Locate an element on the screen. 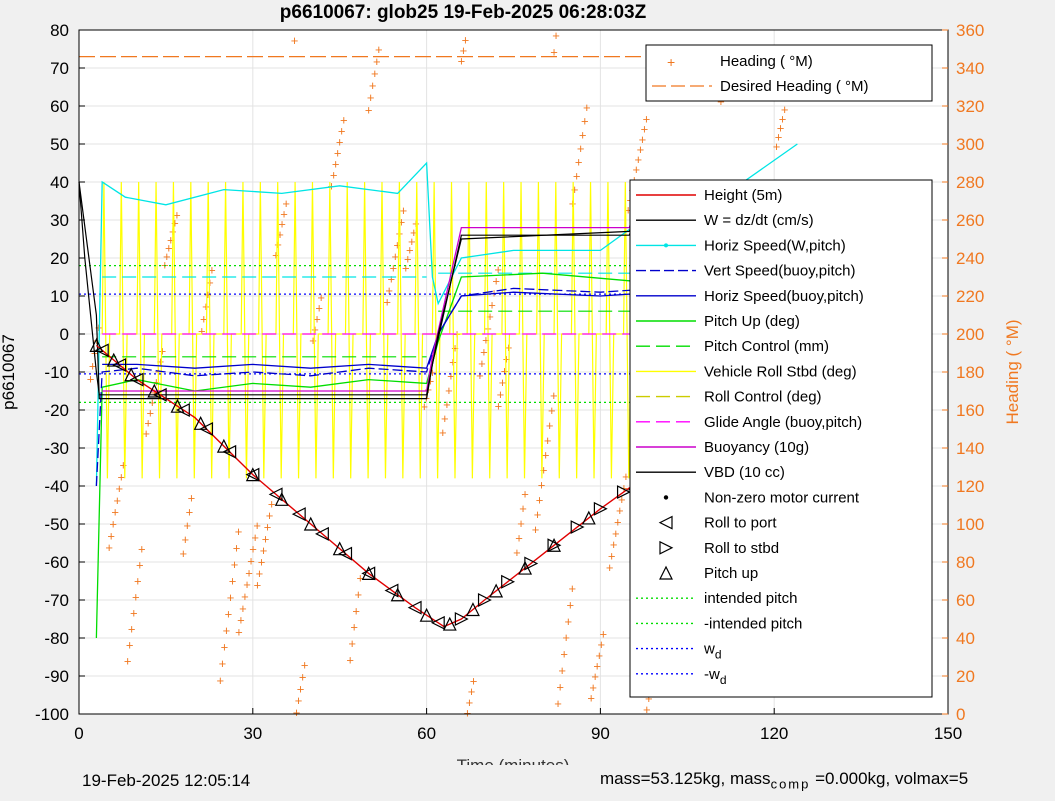 This screenshot has height=801, width=1055. legend-label-0: Height (5m) is located at coordinates (743, 195).